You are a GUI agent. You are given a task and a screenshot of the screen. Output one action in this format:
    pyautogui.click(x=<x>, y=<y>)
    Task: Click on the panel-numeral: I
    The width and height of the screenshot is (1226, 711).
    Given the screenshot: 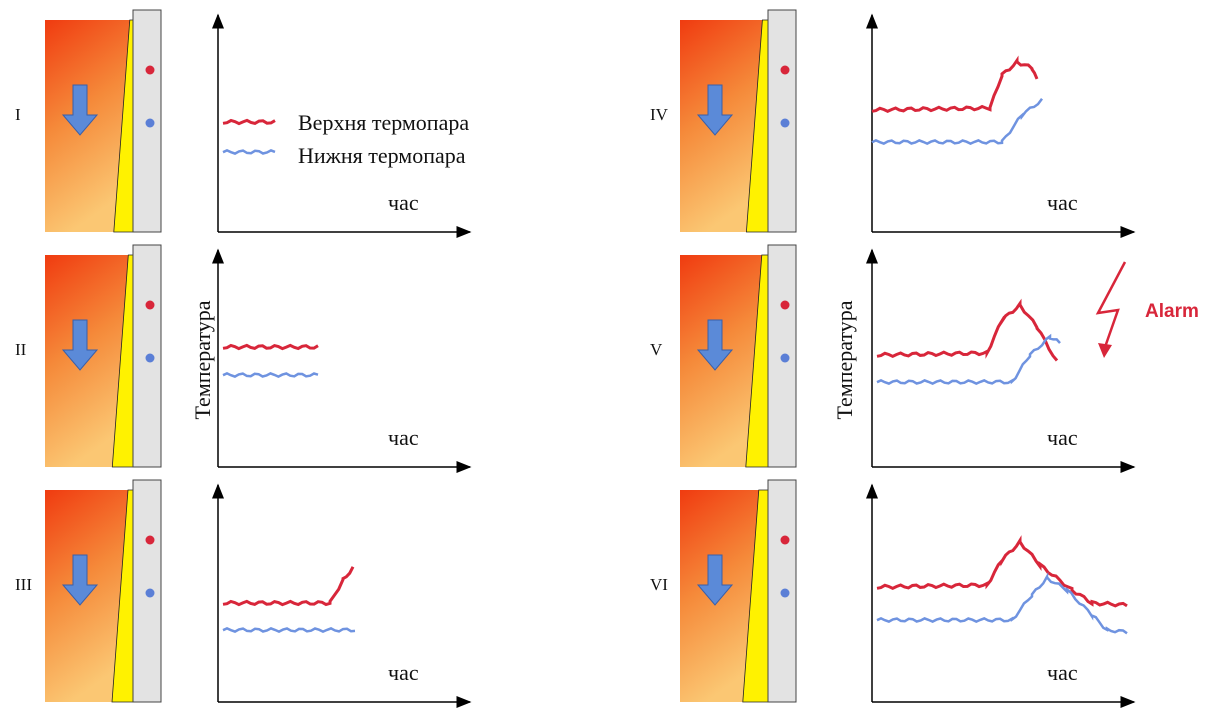 What is the action you would take?
    pyautogui.click(x=18, y=114)
    